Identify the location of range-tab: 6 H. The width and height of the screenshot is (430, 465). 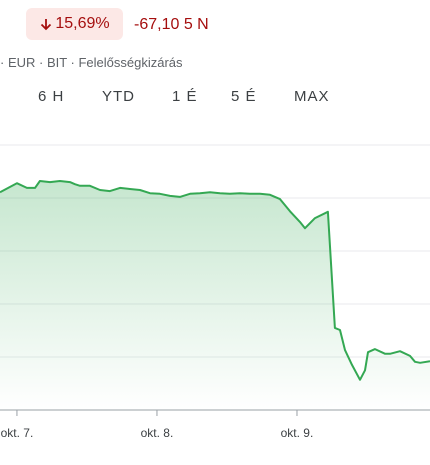
(51, 96).